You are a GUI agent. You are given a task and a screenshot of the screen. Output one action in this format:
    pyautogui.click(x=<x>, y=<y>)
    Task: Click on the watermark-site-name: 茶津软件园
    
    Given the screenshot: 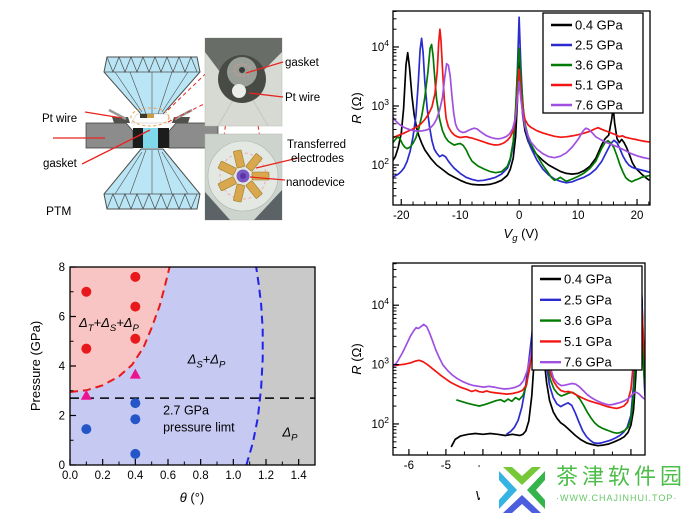 What is the action you would take?
    pyautogui.click(x=619, y=476)
    